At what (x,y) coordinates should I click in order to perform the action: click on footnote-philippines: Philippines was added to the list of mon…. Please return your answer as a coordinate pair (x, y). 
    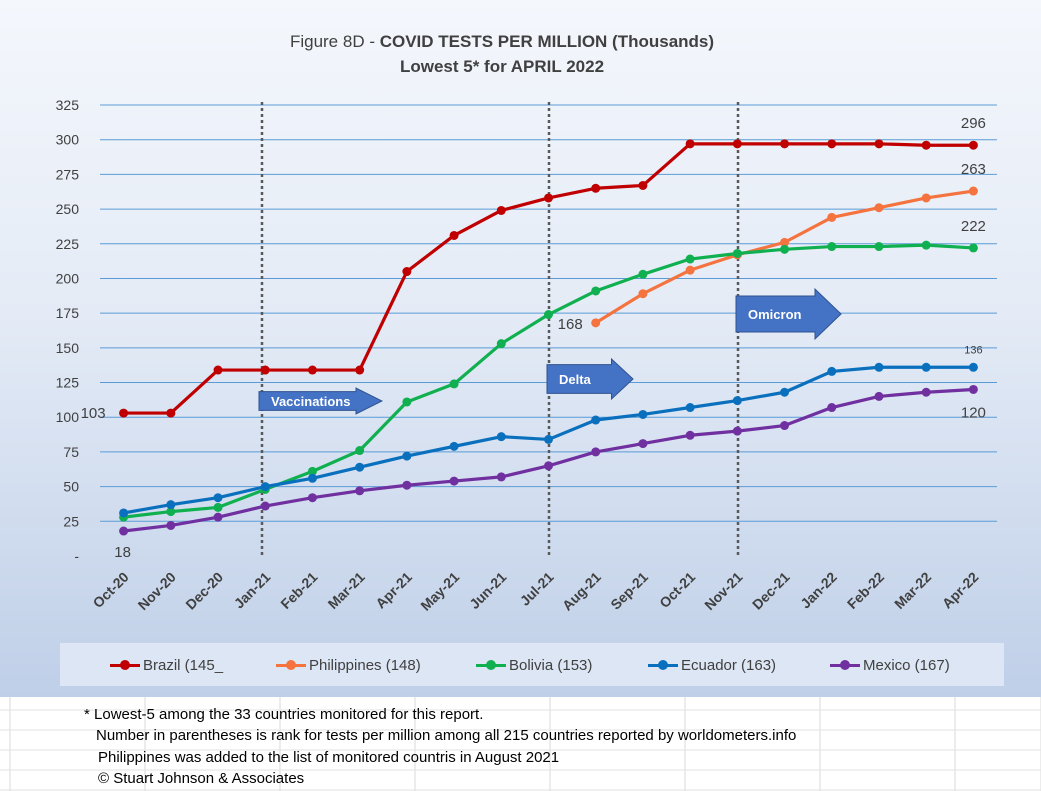
    Looking at the image, I should click on (329, 757).